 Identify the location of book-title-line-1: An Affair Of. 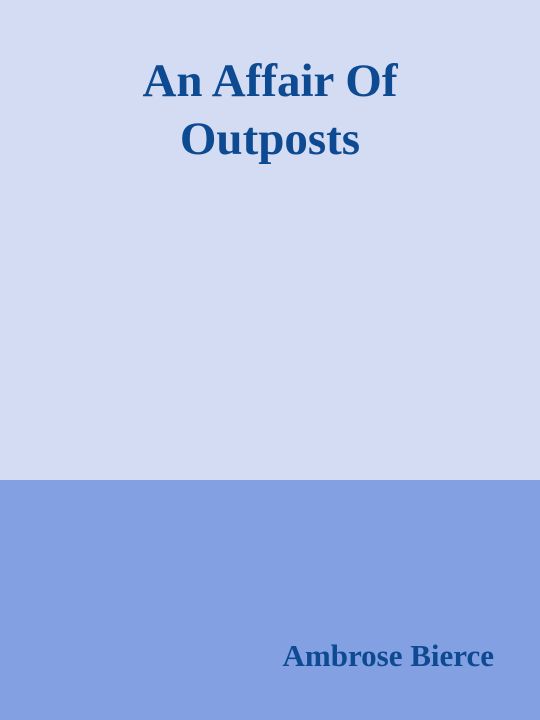
(270, 81).